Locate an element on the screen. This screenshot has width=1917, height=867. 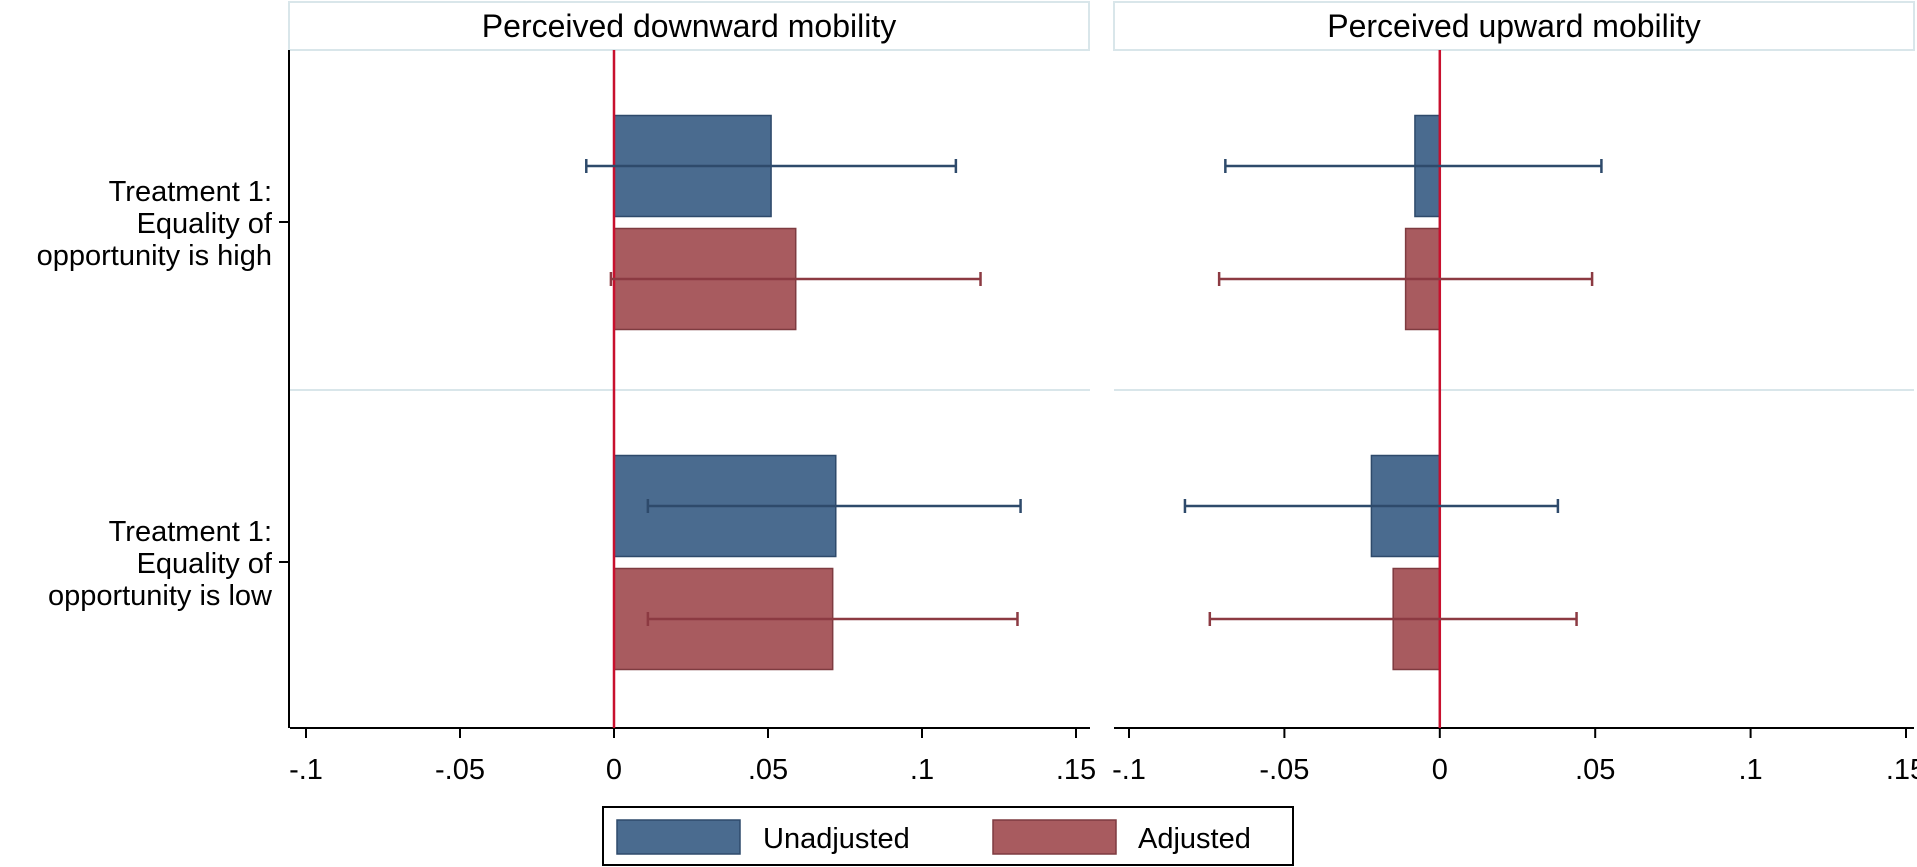
legend-swatch-adjusted is located at coordinates (1054, 837).